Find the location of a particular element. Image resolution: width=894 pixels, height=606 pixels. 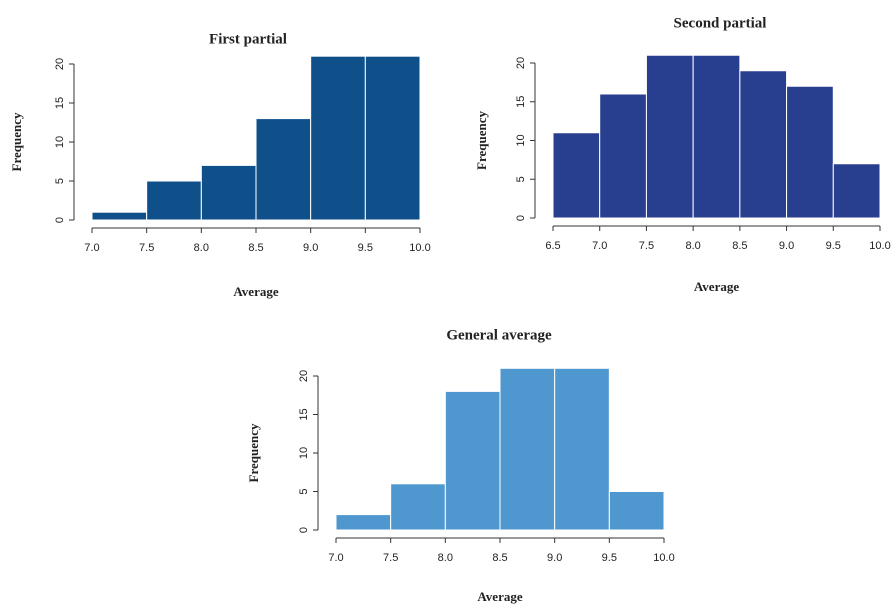

chart-title: First partial is located at coordinates (248, 39).